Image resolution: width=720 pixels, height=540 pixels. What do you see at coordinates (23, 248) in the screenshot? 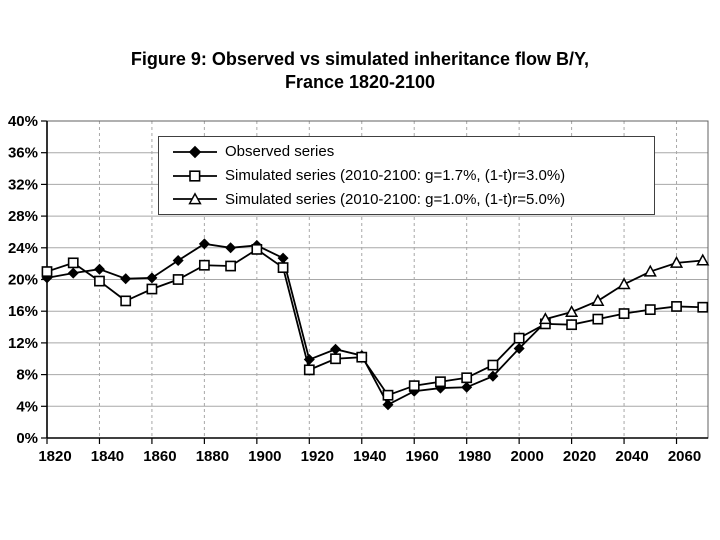
I see `y-tick-label: 24%` at bounding box center [23, 248].